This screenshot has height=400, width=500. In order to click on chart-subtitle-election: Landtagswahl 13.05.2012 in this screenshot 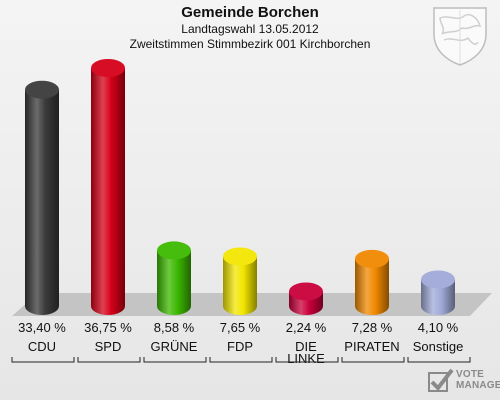, I will do `click(250, 29)`.